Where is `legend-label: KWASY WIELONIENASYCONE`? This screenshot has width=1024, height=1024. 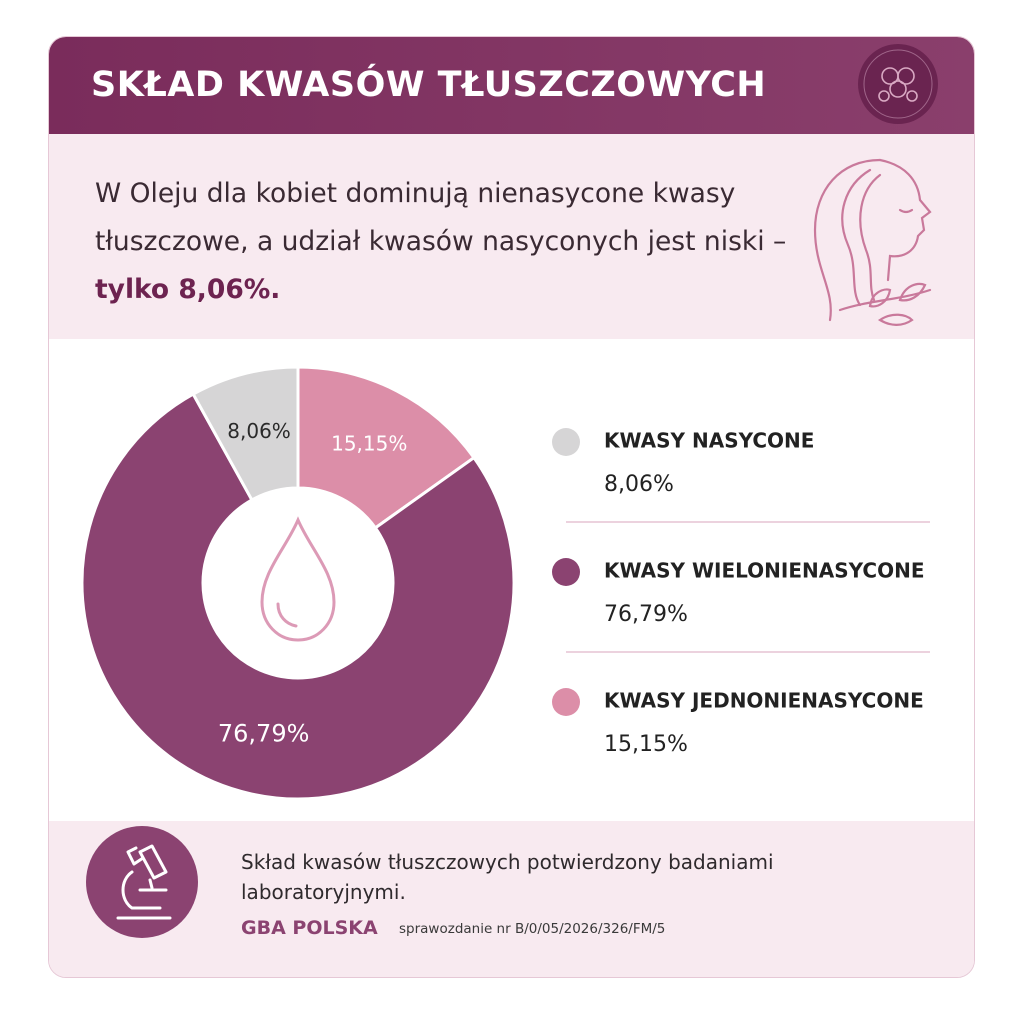
legend-label: KWASY WIELONIENASYCONE is located at coordinates (764, 571).